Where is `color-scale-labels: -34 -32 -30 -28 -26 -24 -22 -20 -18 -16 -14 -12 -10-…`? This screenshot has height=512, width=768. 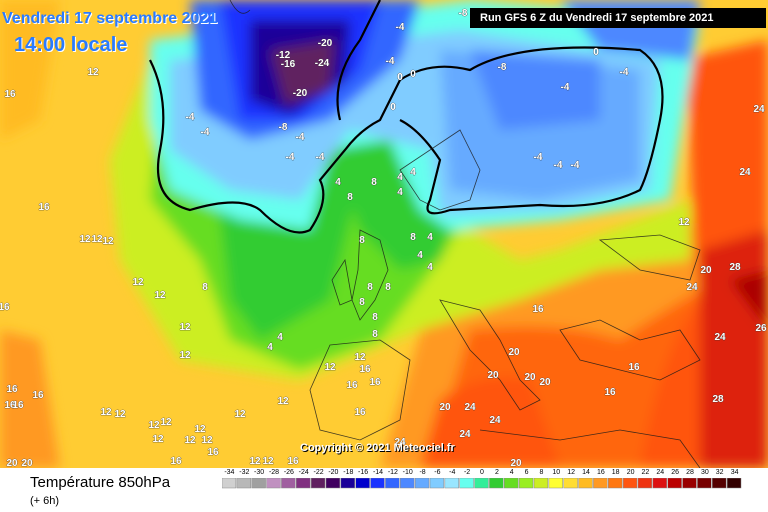 color-scale-labels: -34 -32 -30 -28 -26 -24 -22 -20 -18 -16 -14 -12 -10-… is located at coordinates (482, 473).